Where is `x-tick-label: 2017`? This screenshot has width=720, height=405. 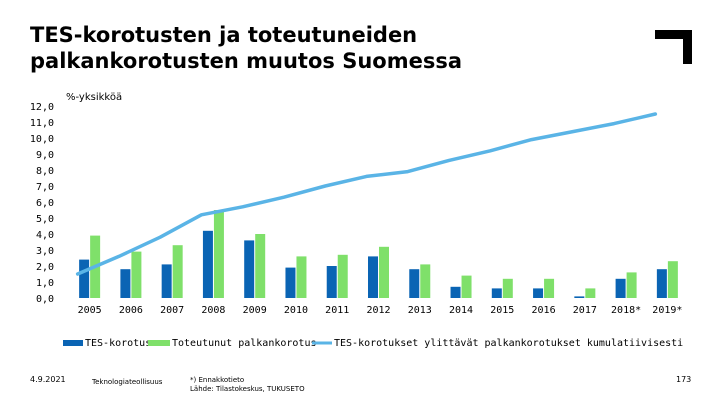 x-tick-label: 2017 is located at coordinates (585, 310).